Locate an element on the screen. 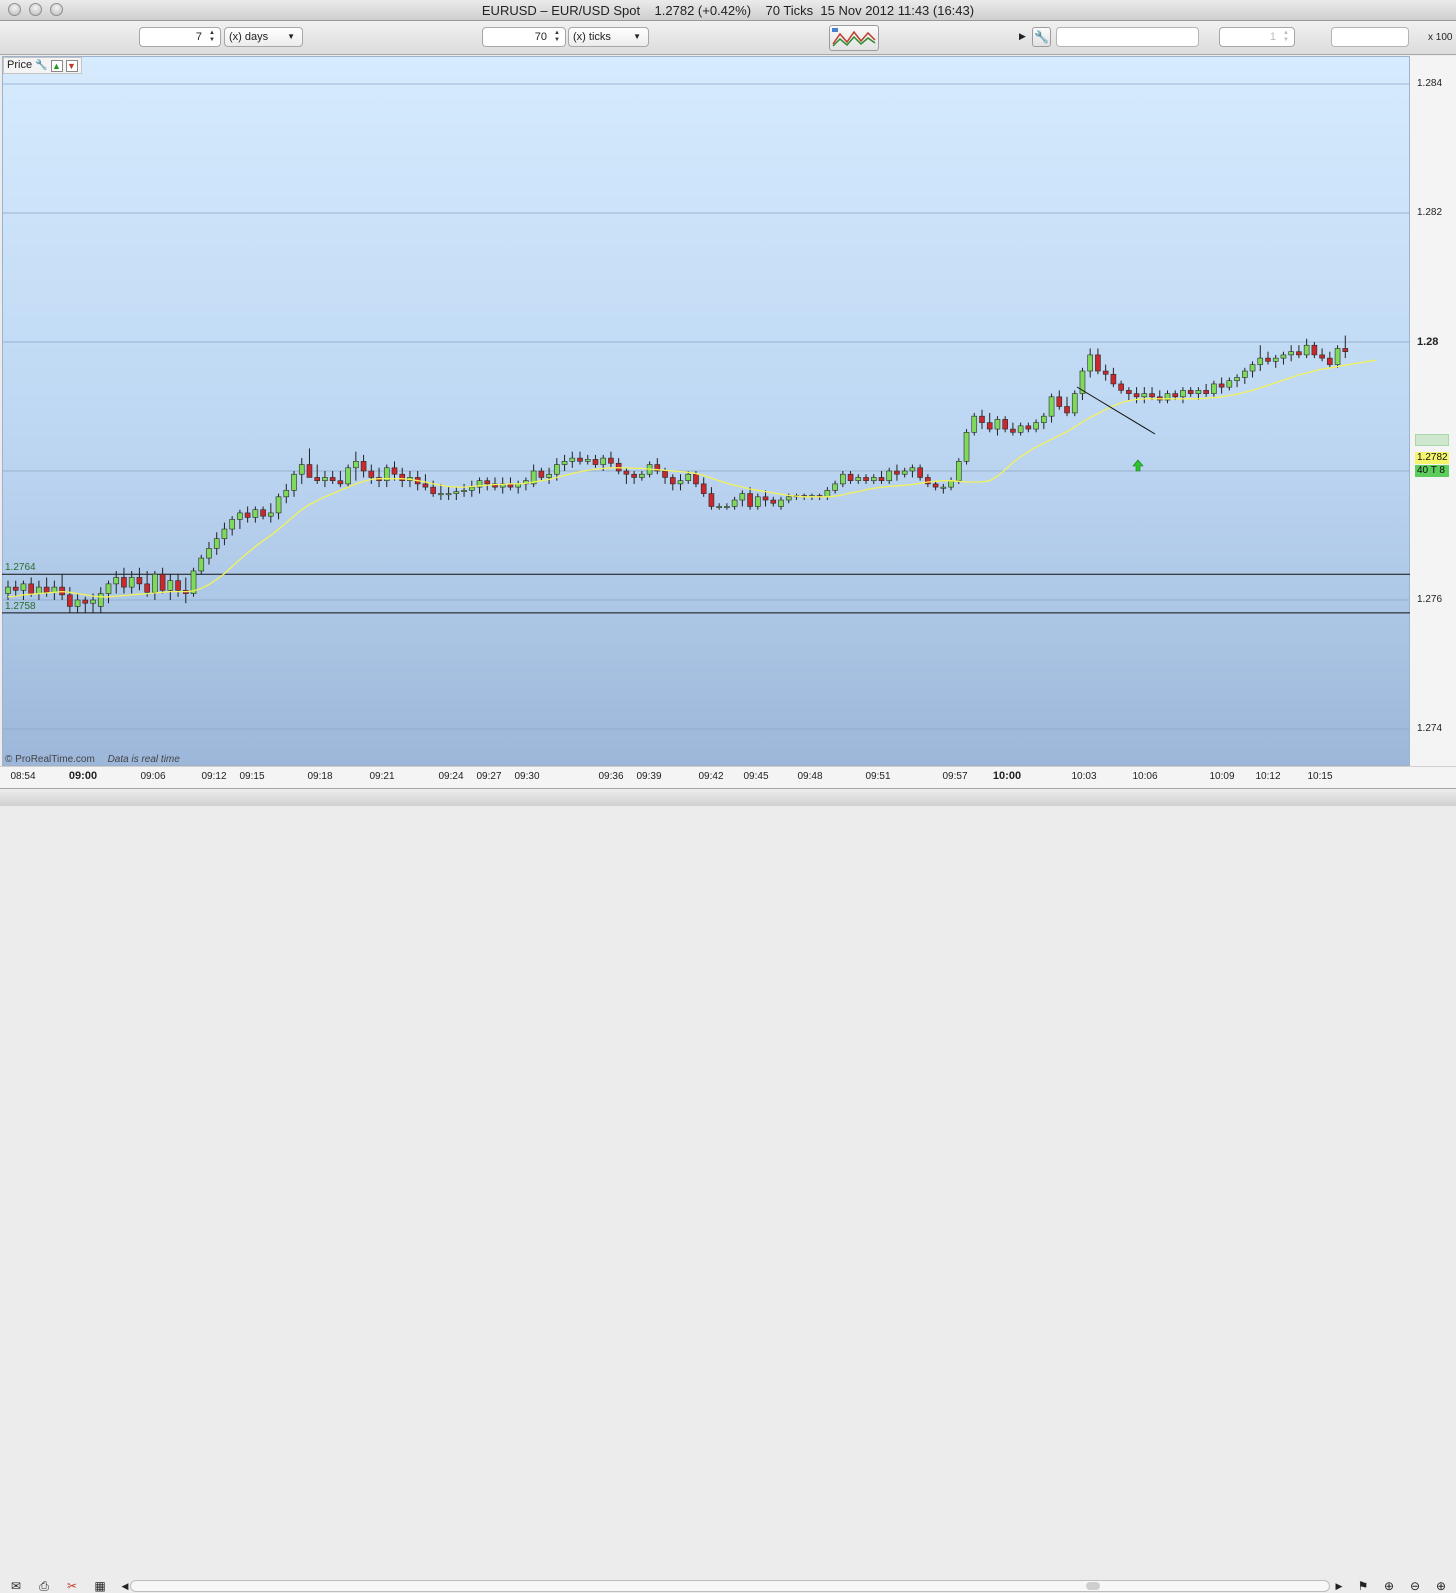  scissors-icon: ✂ is located at coordinates (72, 1586).